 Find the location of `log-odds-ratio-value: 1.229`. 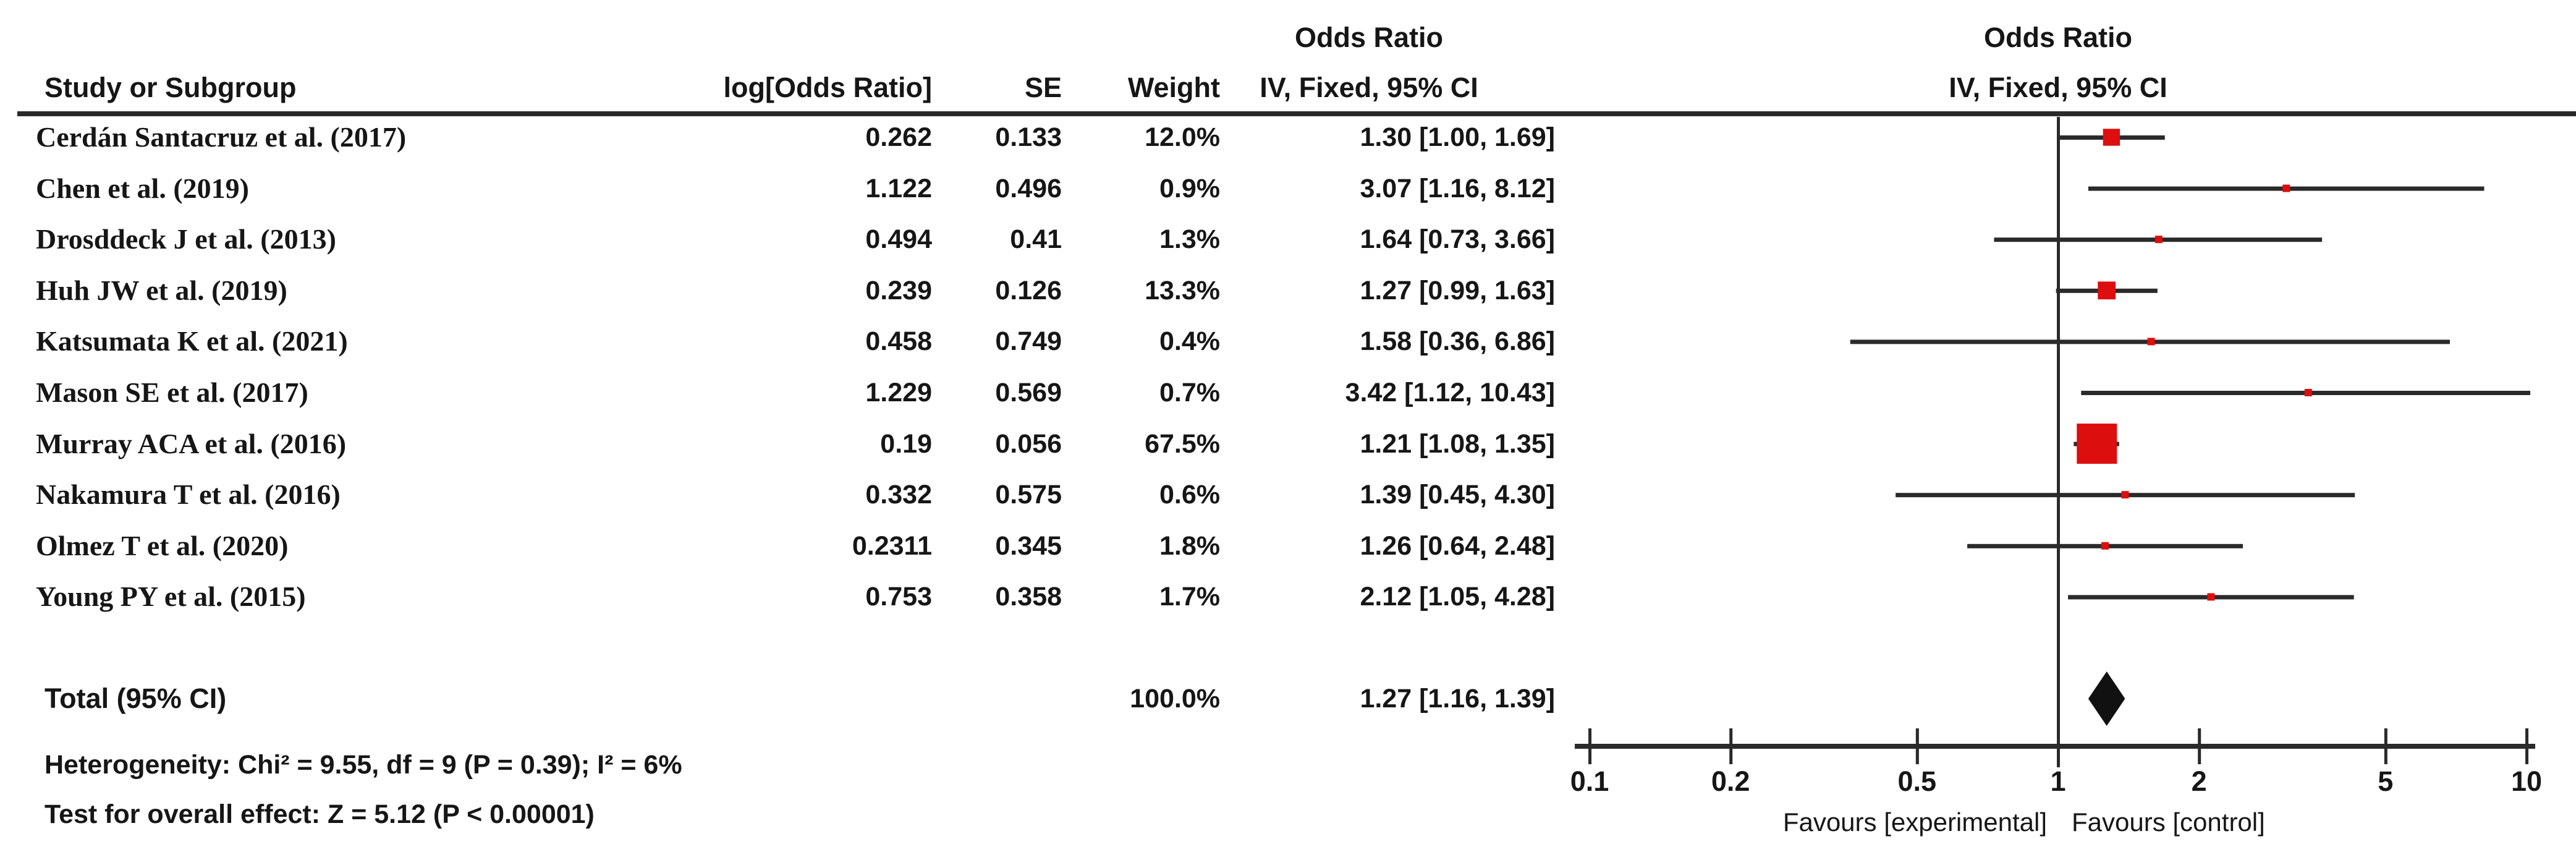

log-odds-ratio-value: 1.229 is located at coordinates (898, 393).